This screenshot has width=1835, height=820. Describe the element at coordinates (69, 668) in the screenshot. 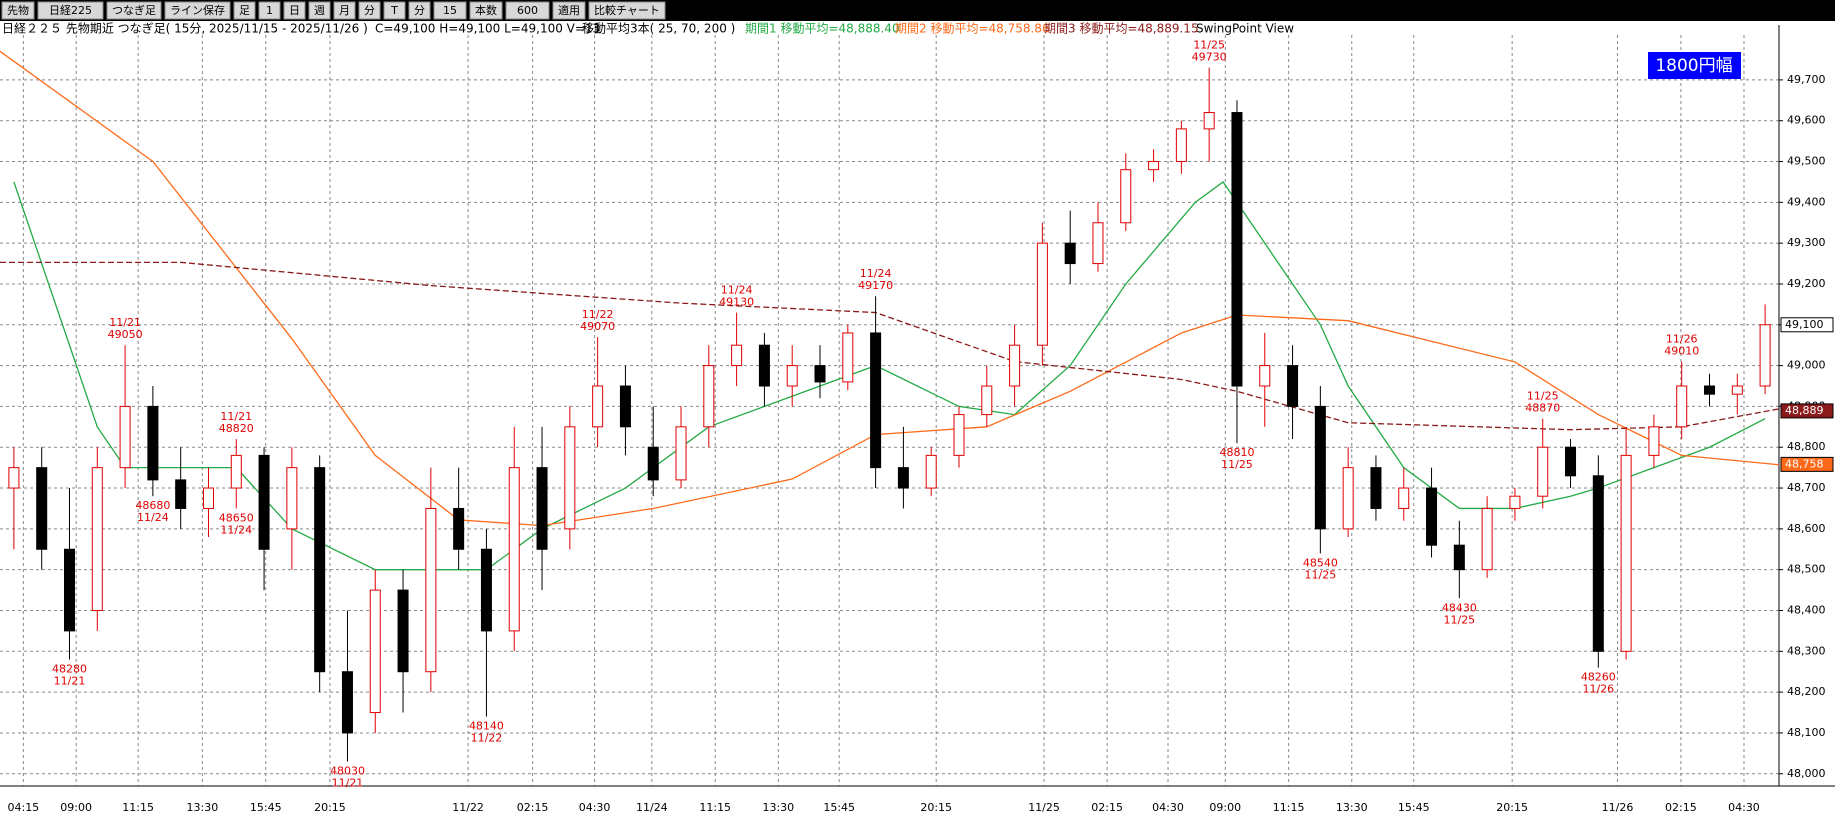

I see `swing-price: 48280` at that location.